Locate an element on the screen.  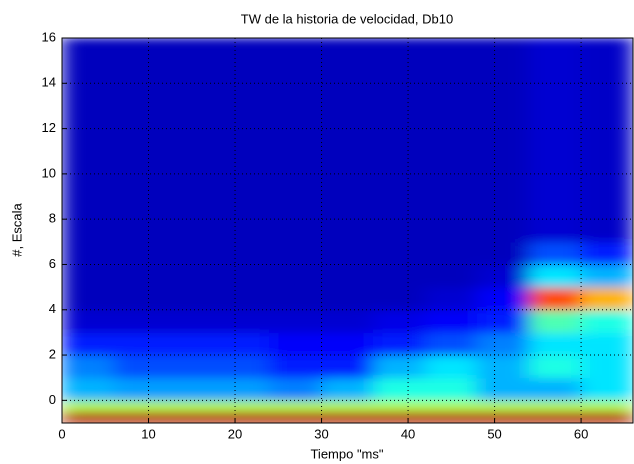
x-tick-label: 30 is located at coordinates (321, 433).